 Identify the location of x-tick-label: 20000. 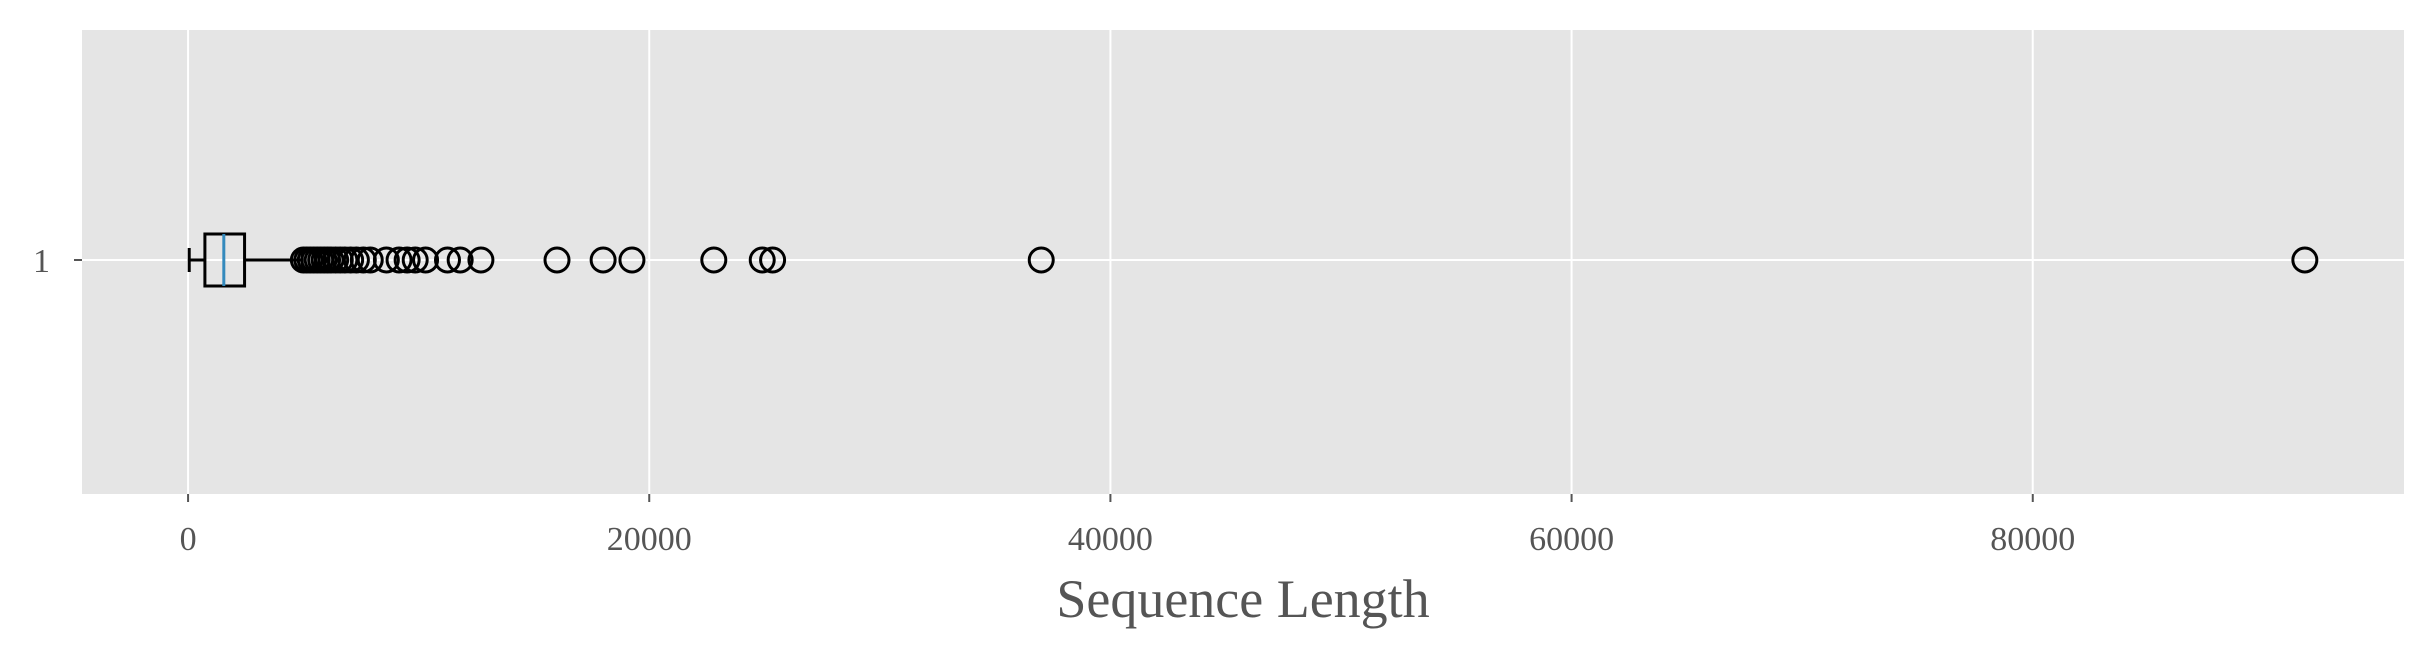
(649, 539).